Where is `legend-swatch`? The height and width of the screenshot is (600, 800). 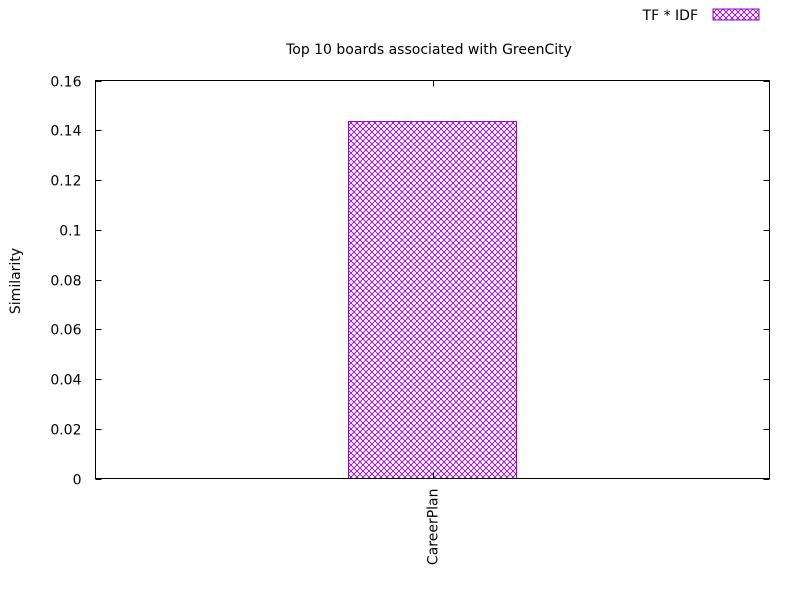 legend-swatch is located at coordinates (736, 14).